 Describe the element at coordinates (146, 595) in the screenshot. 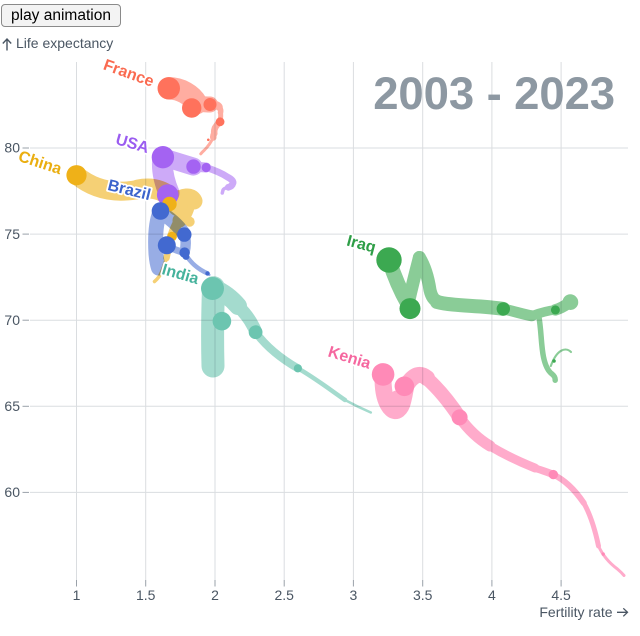

I see `svg-text: 1.5` at that location.